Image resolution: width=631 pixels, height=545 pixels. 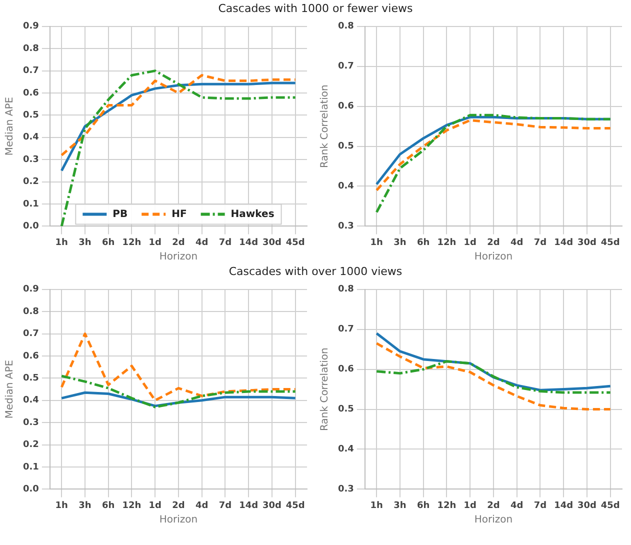 I want to click on legend-label: Hawkes, so click(x=252, y=214).